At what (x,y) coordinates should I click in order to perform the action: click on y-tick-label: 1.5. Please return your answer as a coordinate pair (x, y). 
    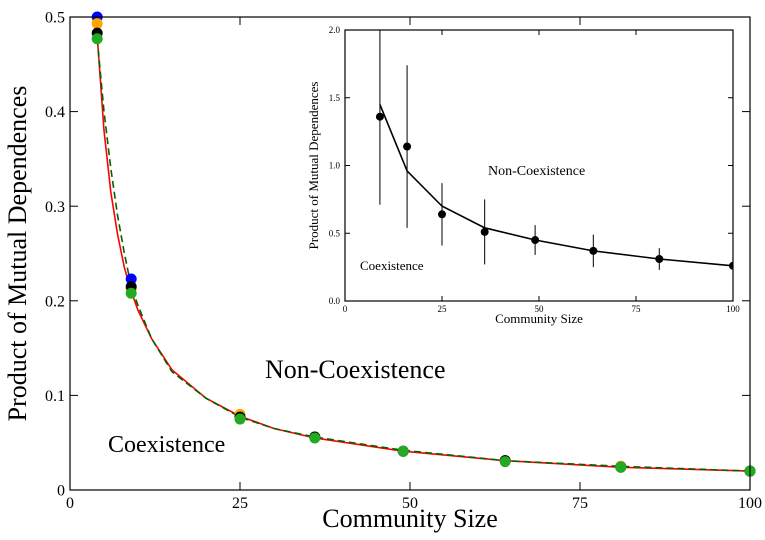
    Looking at the image, I should click on (335, 98).